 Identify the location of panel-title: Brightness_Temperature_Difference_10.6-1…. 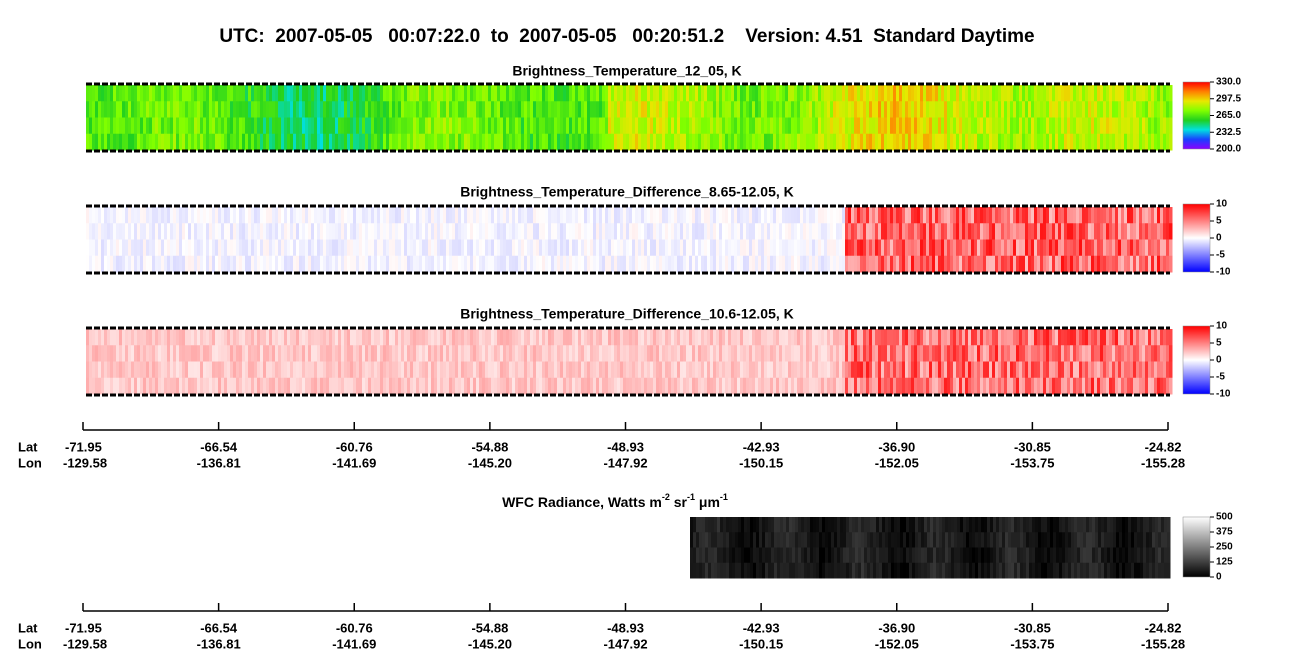
(627, 314).